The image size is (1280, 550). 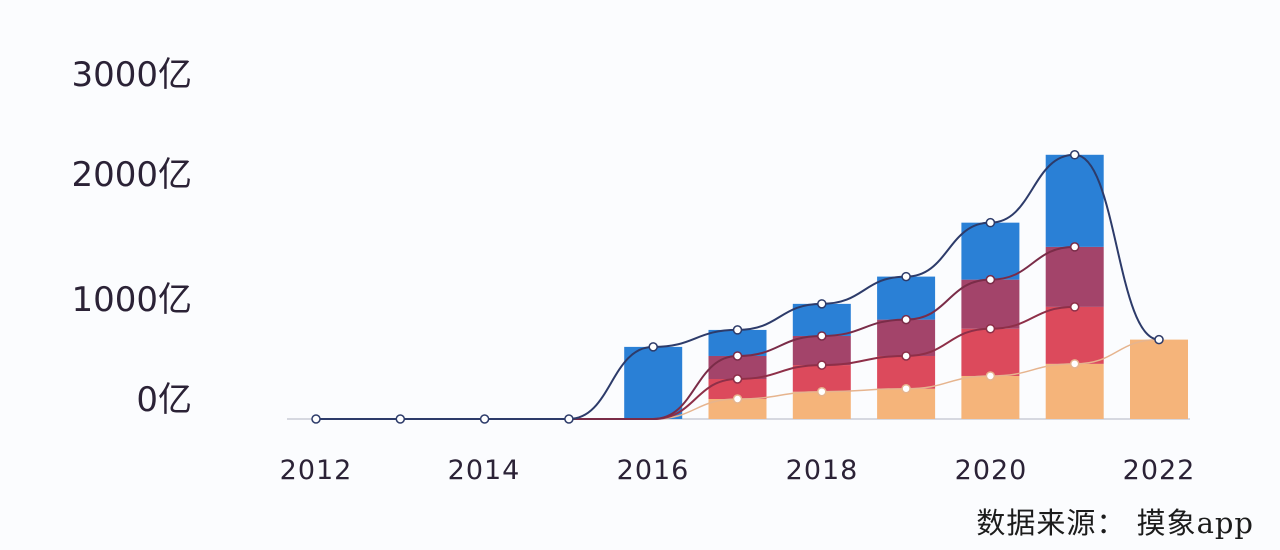 I want to click on x-tick-2018: 2018, so click(x=822, y=470).